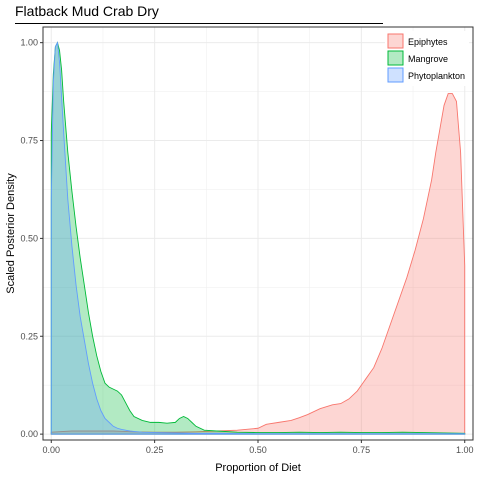 This screenshot has width=480, height=480. Describe the element at coordinates (258, 468) in the screenshot. I see `x-axis-title: Proportion of Diet` at that location.